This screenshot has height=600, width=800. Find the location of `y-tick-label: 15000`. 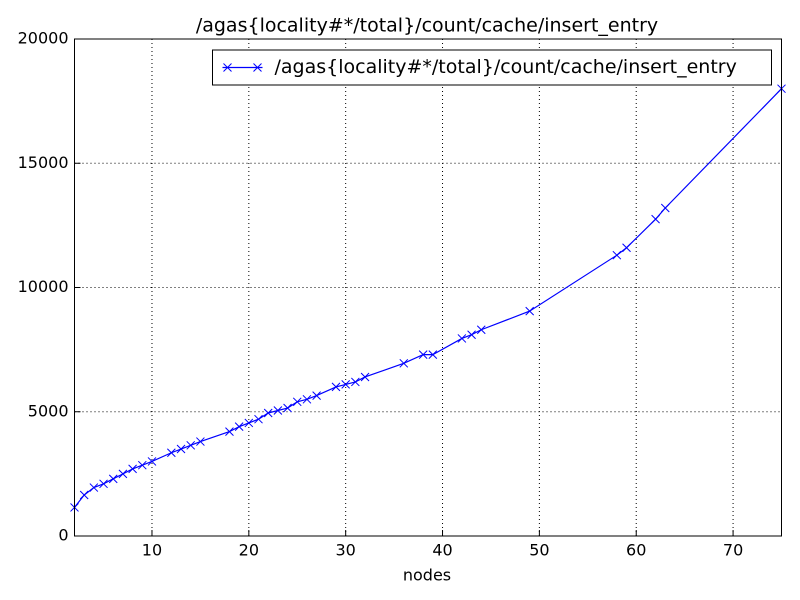

y-tick-label: 15000 is located at coordinates (43, 162).